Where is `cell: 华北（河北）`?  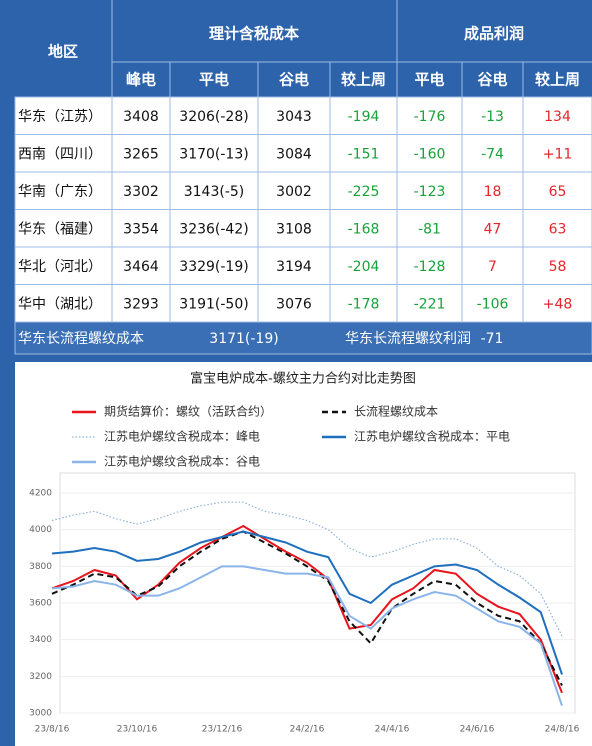 cell: 华北（河北） is located at coordinates (60, 267).